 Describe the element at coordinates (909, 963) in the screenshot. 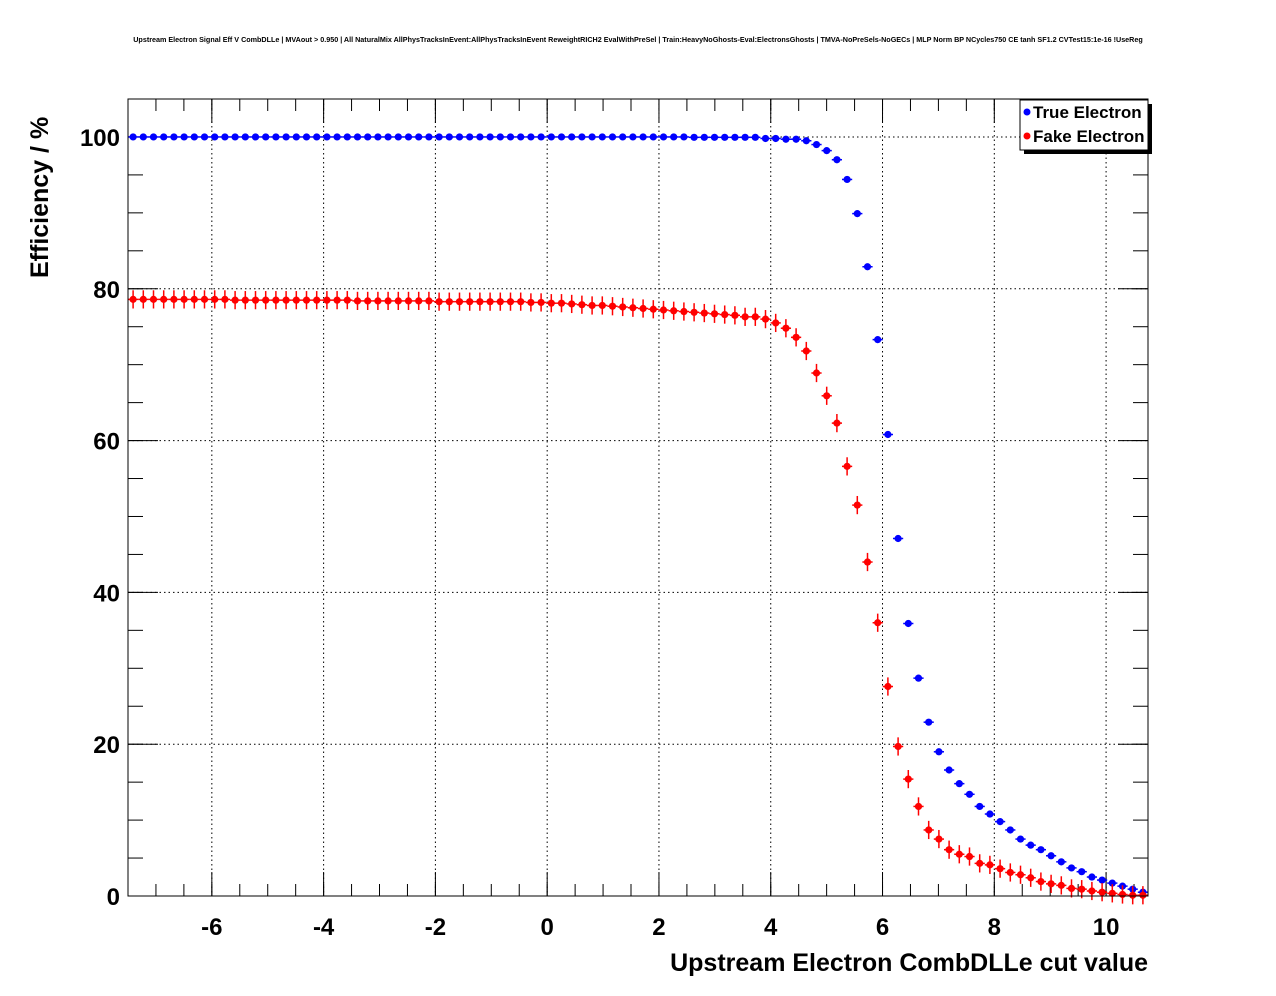

I see `x-axis-label: Upstream Electron CombDLLe cut value` at that location.